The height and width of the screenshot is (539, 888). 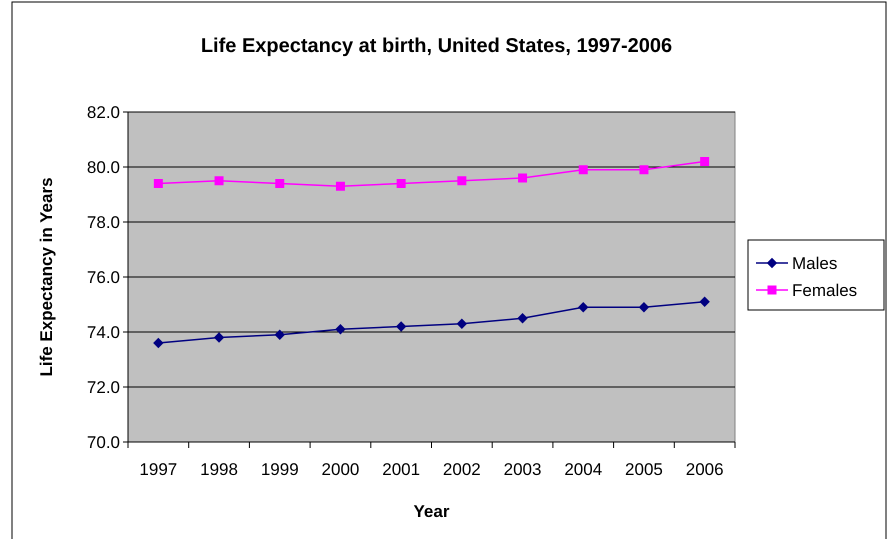 What do you see at coordinates (705, 469) in the screenshot?
I see `x-tick-label: 2006` at bounding box center [705, 469].